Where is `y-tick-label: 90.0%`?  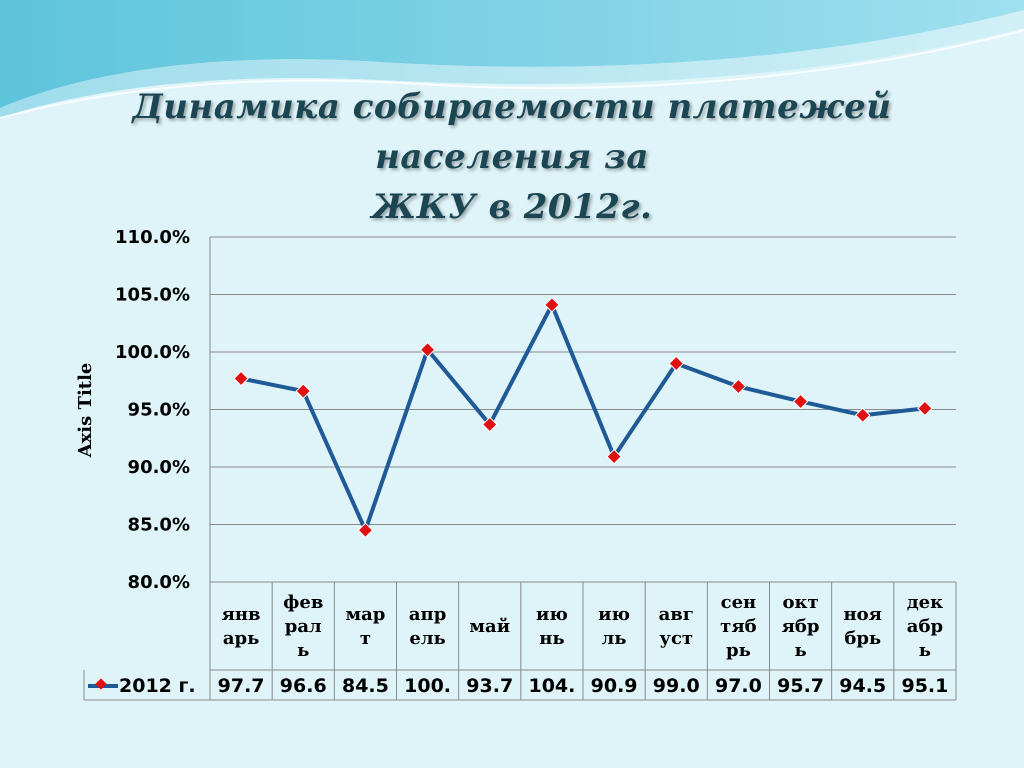
y-tick-label: 90.0% is located at coordinates (159, 467).